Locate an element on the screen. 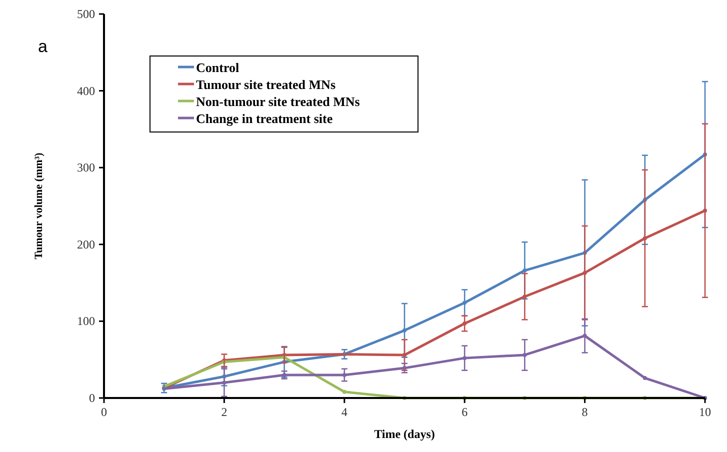 This screenshot has height=452, width=727. x-tick-label: 2 is located at coordinates (224, 412).